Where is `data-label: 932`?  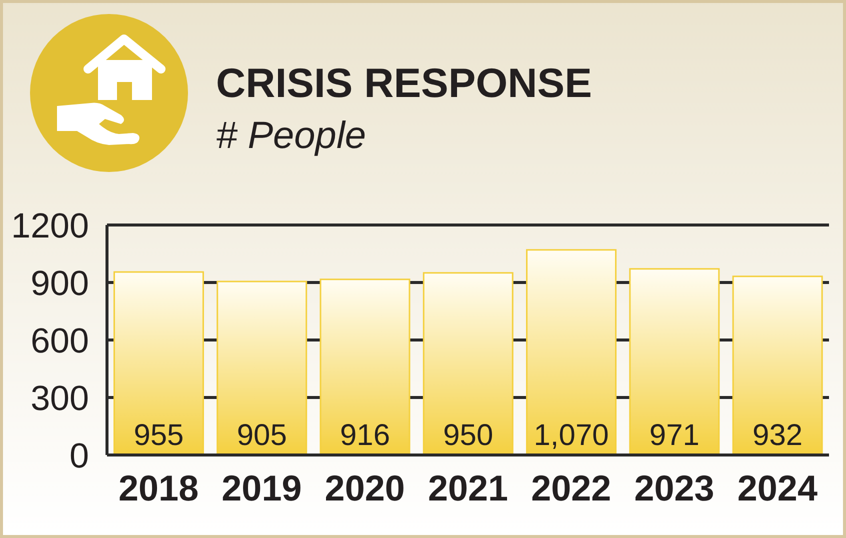 data-label: 932 is located at coordinates (777, 435).